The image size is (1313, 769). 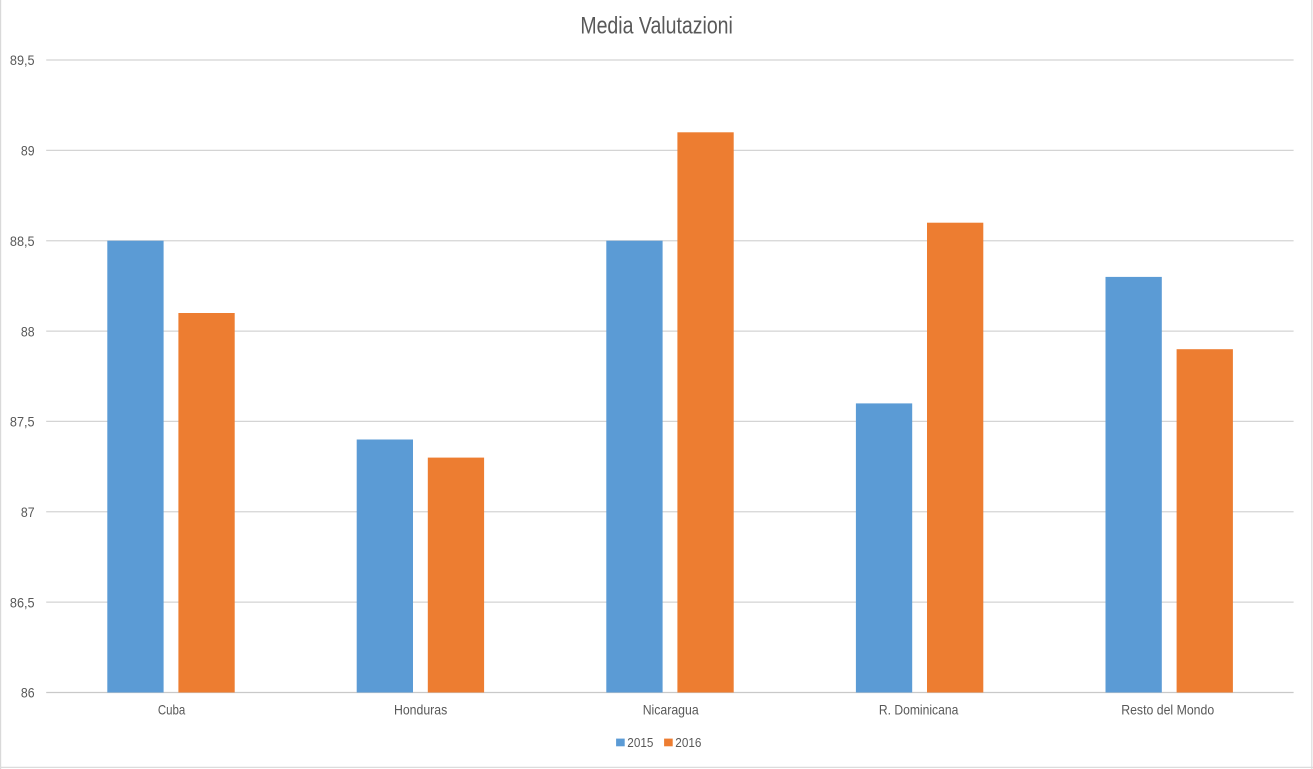 I want to click on svg-text: 86, so click(x=28, y=693).